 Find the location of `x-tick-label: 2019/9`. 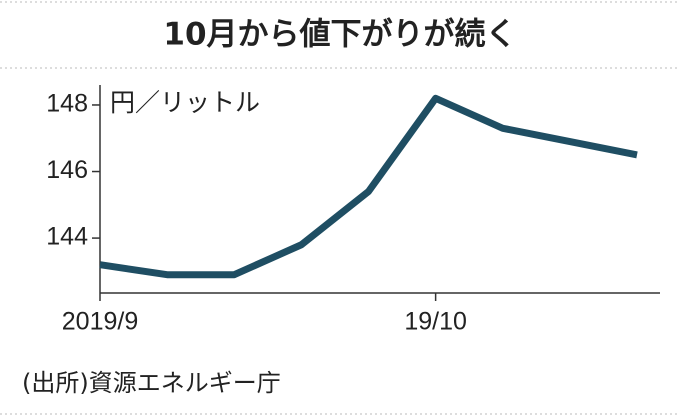

x-tick-label: 2019/9 is located at coordinates (100, 322).